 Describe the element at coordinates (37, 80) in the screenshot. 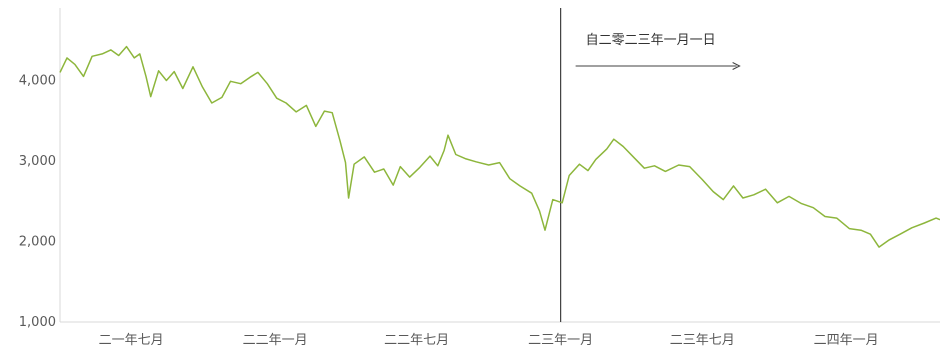

I see `y-tick-label: 4,000` at that location.